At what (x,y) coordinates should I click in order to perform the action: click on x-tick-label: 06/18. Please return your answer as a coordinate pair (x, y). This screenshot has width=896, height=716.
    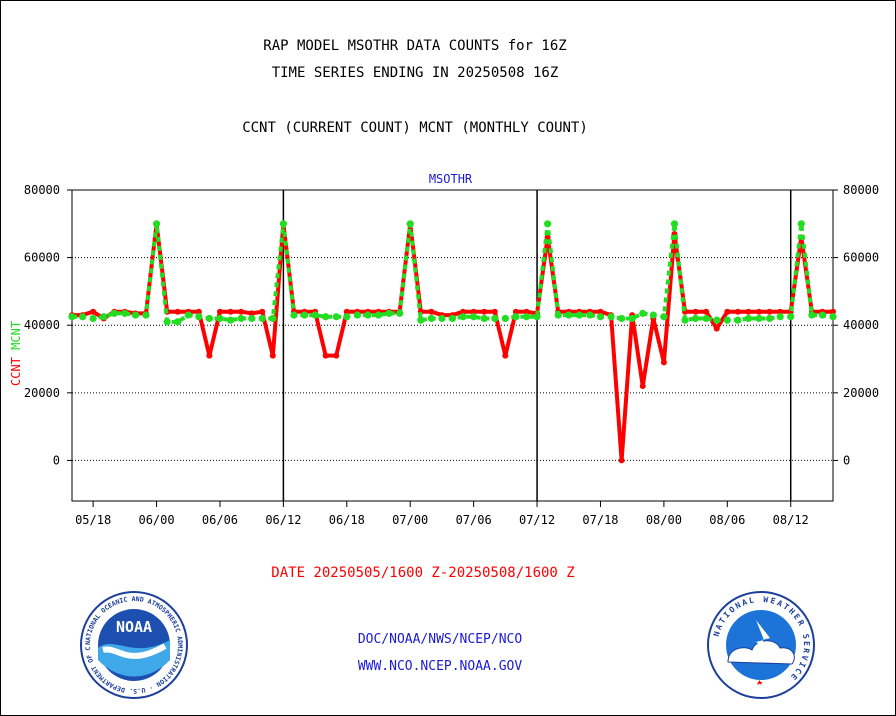
    Looking at the image, I should click on (347, 520).